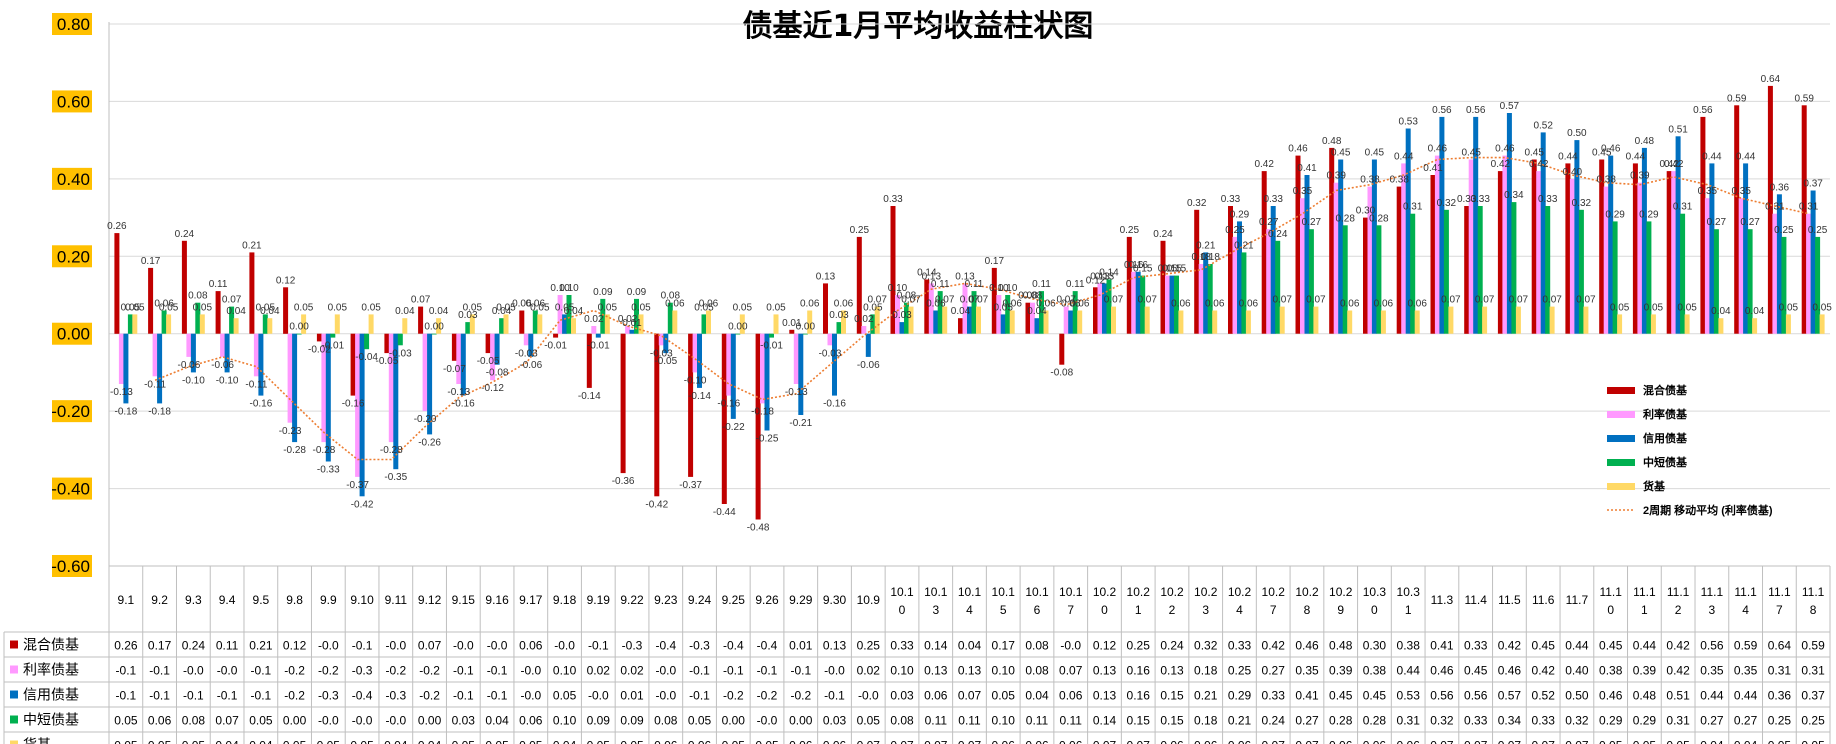  Describe the element at coordinates (1510, 671) in the screenshot. I see `table-cell: 0.46` at that location.